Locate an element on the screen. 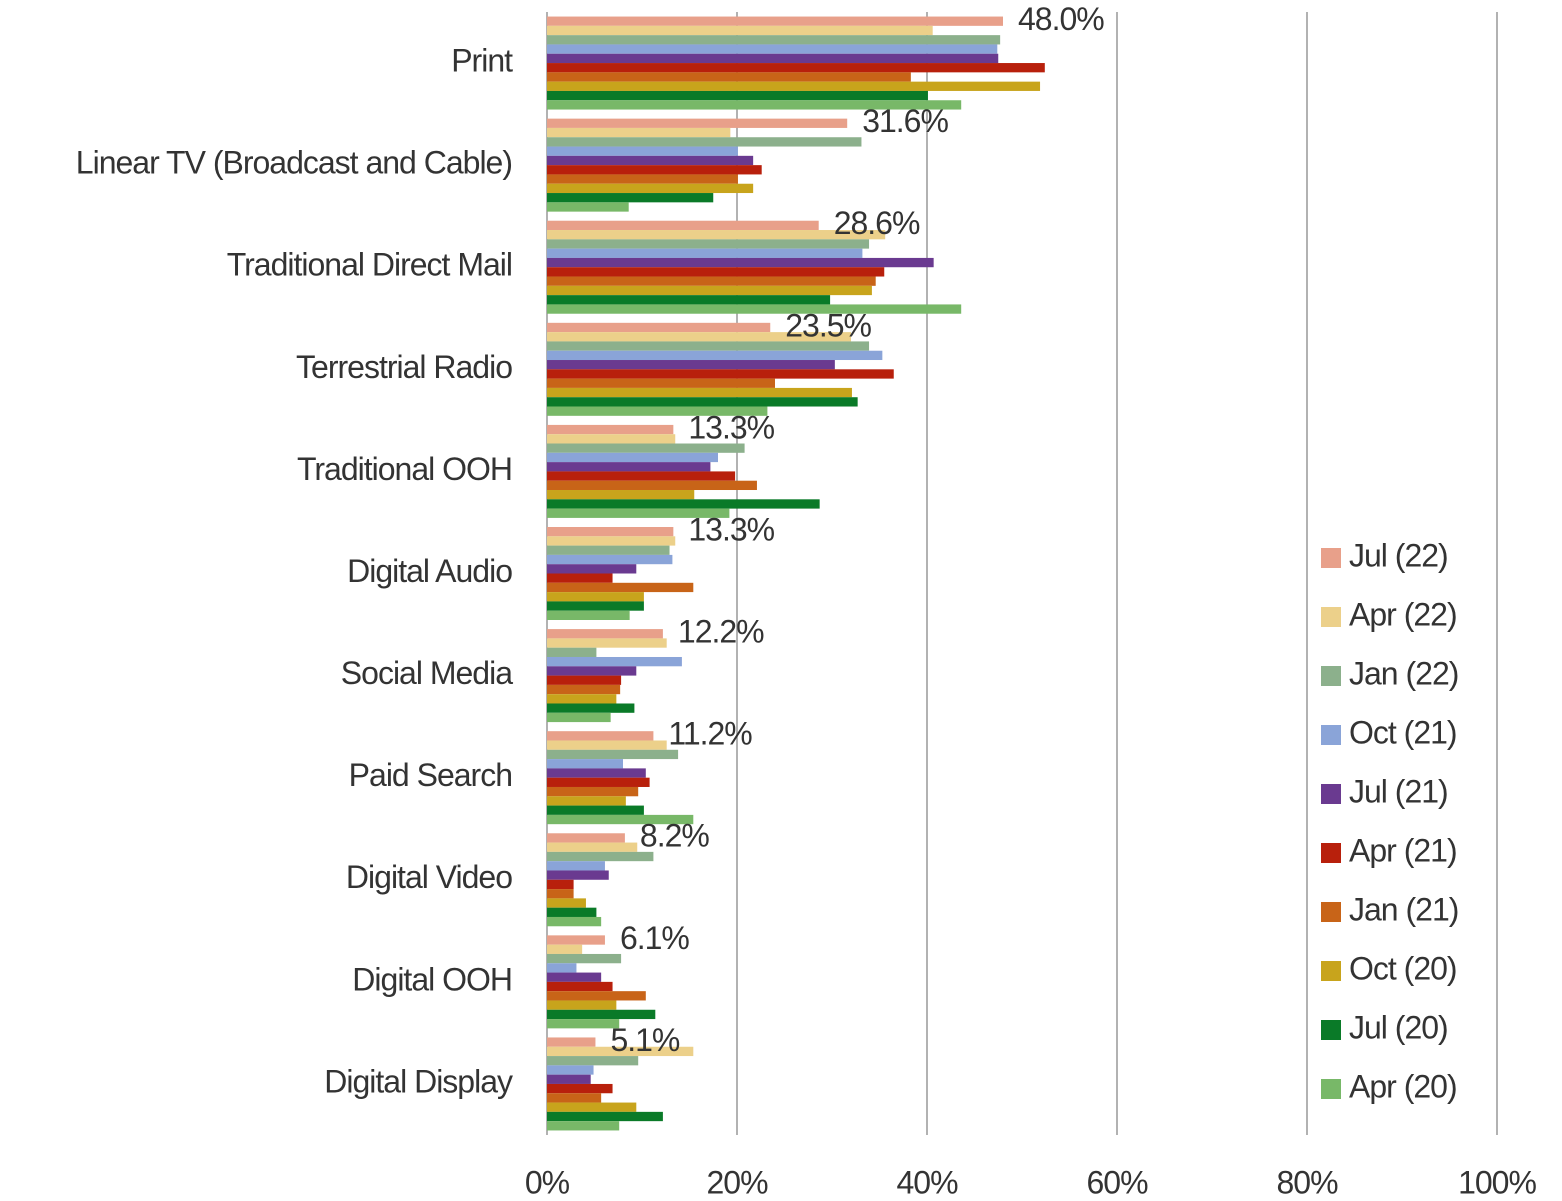 The height and width of the screenshot is (1201, 1562). value-label: 11.2% is located at coordinates (710, 734).